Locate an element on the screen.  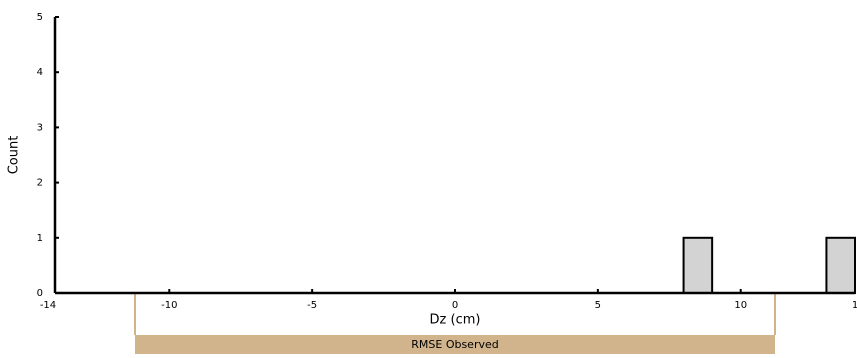
y-tick-label: 2 is located at coordinates (40, 183).